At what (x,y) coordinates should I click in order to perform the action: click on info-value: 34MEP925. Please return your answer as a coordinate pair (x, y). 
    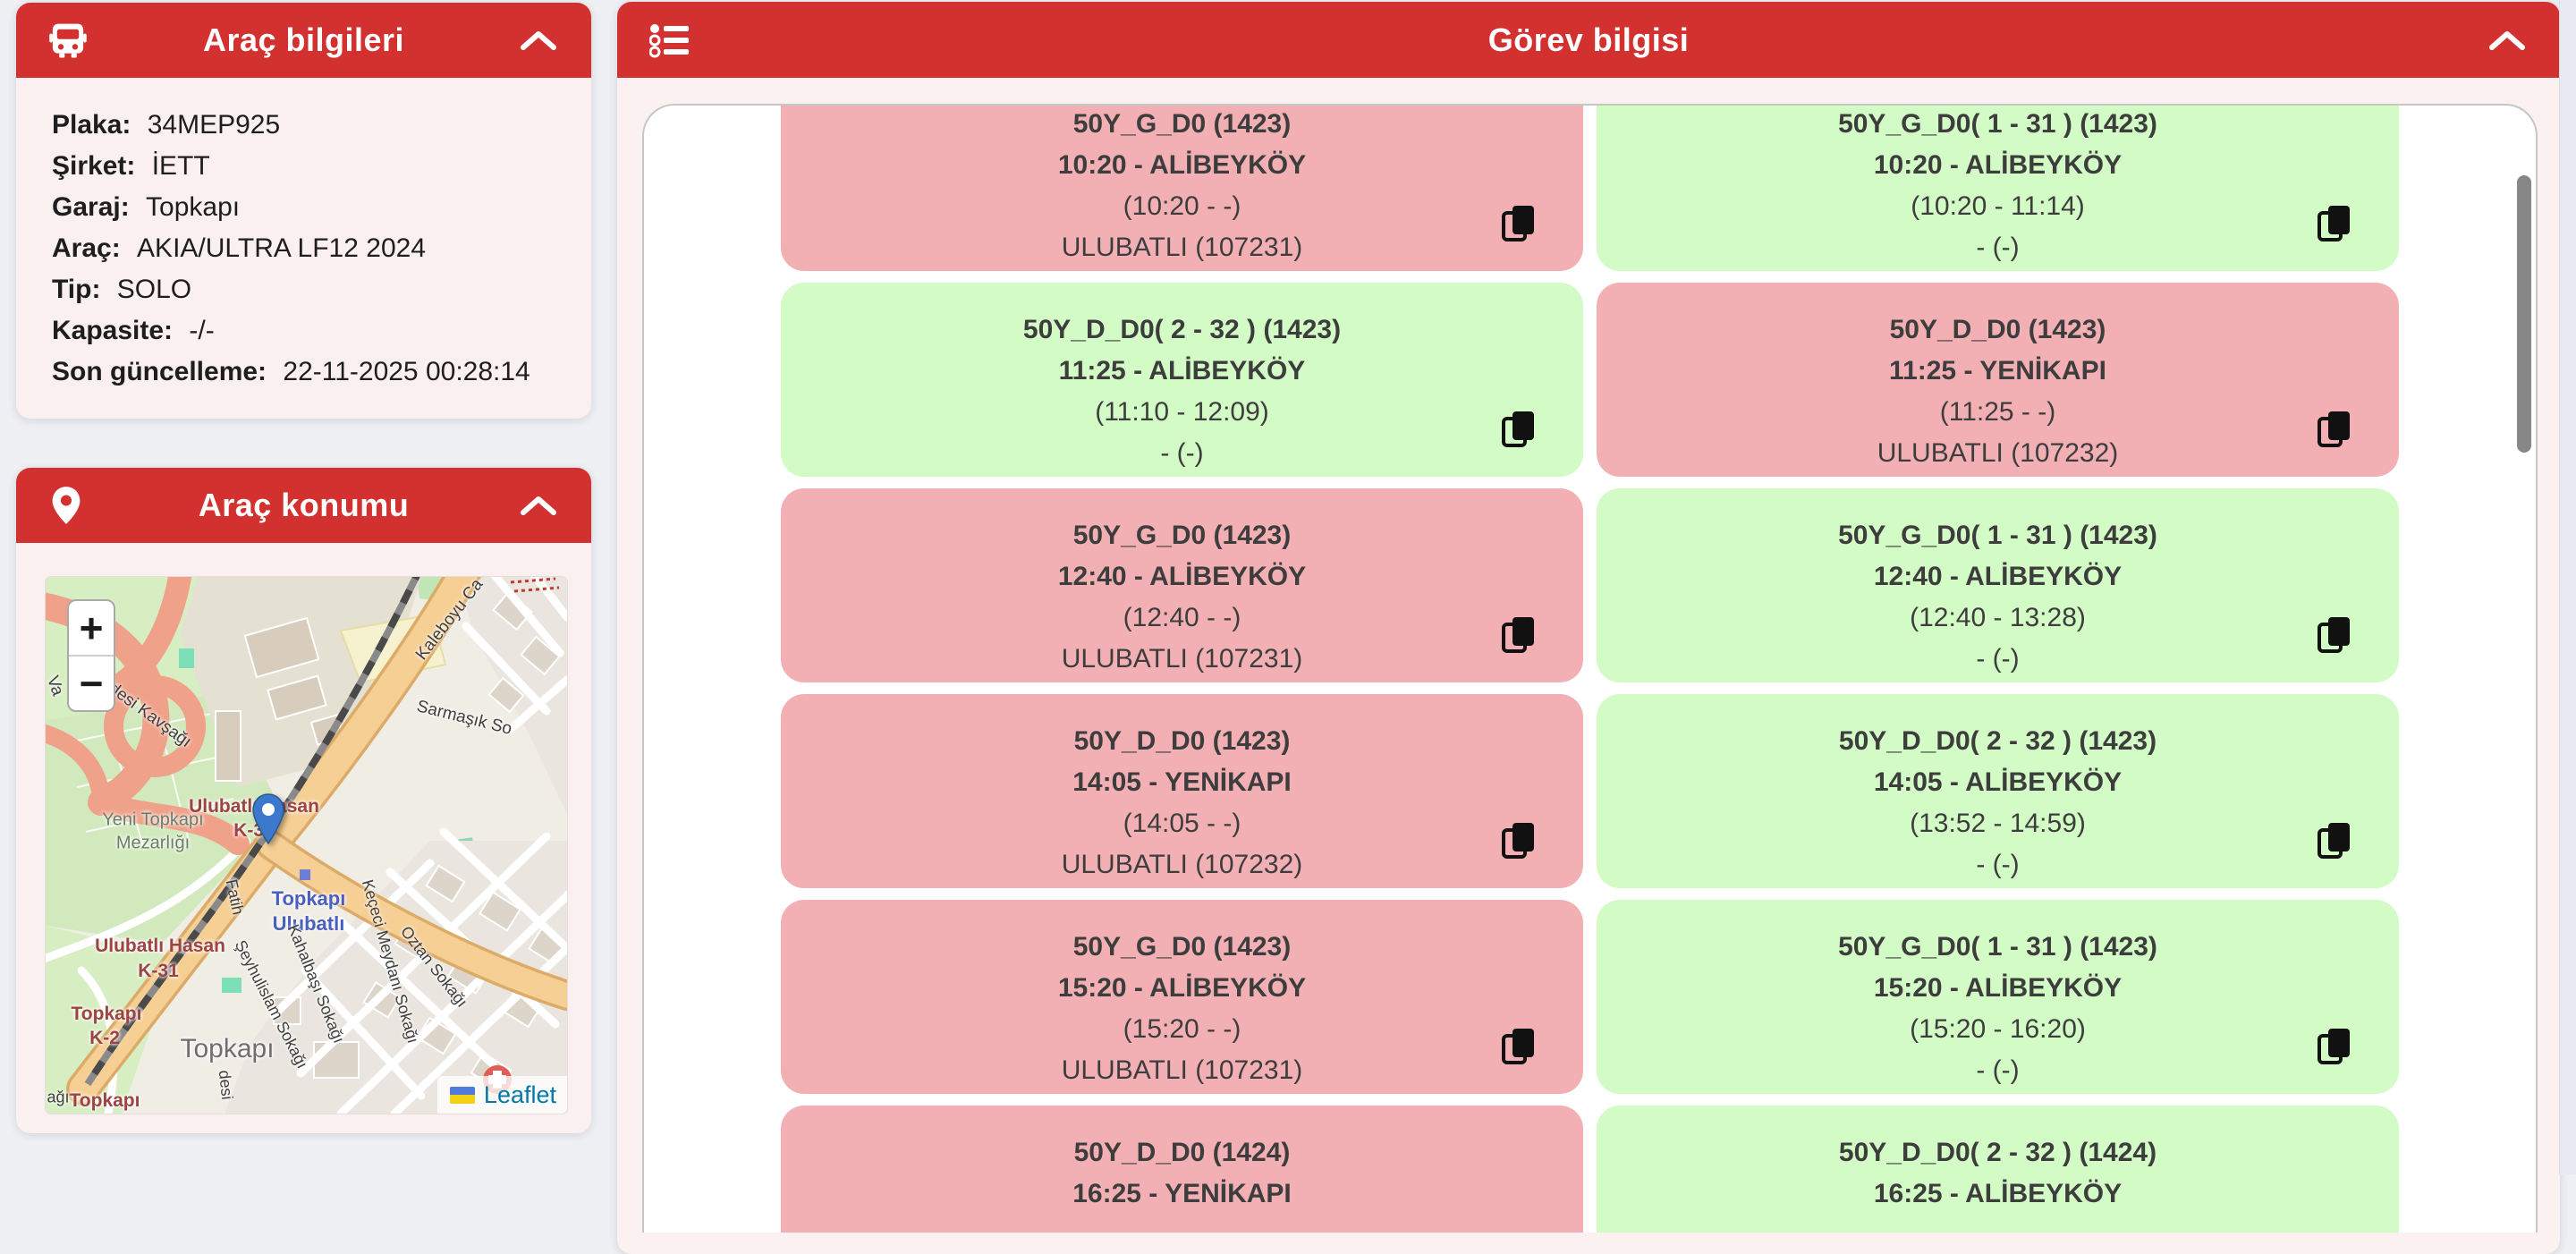
    Looking at the image, I should click on (214, 125).